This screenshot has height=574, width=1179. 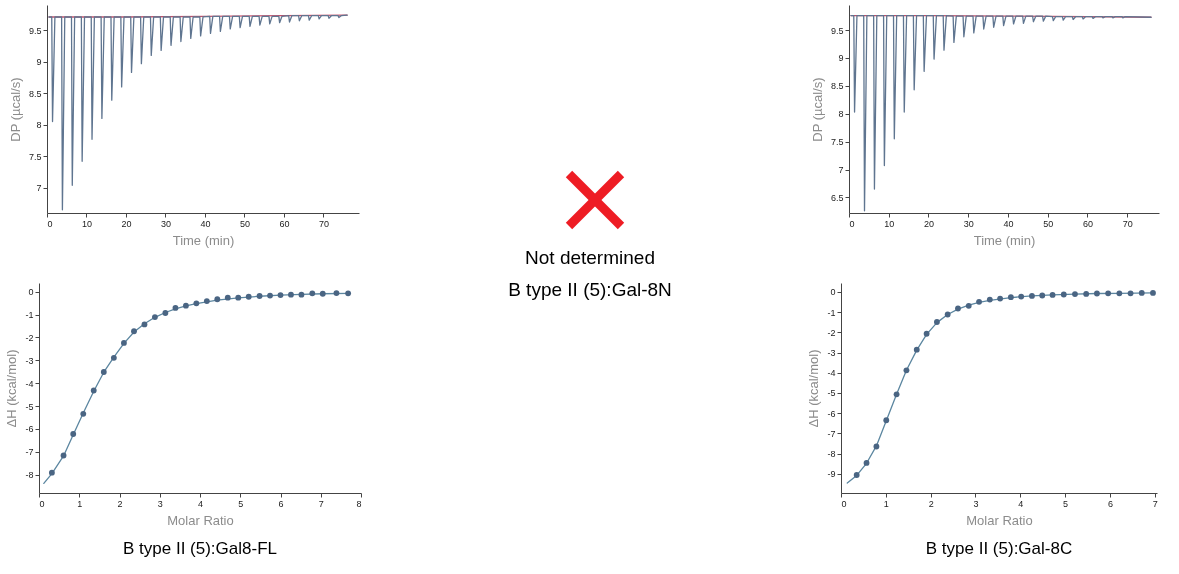 What do you see at coordinates (200, 520) in the screenshot?
I see `x-axis-title: Molar Ratio` at bounding box center [200, 520].